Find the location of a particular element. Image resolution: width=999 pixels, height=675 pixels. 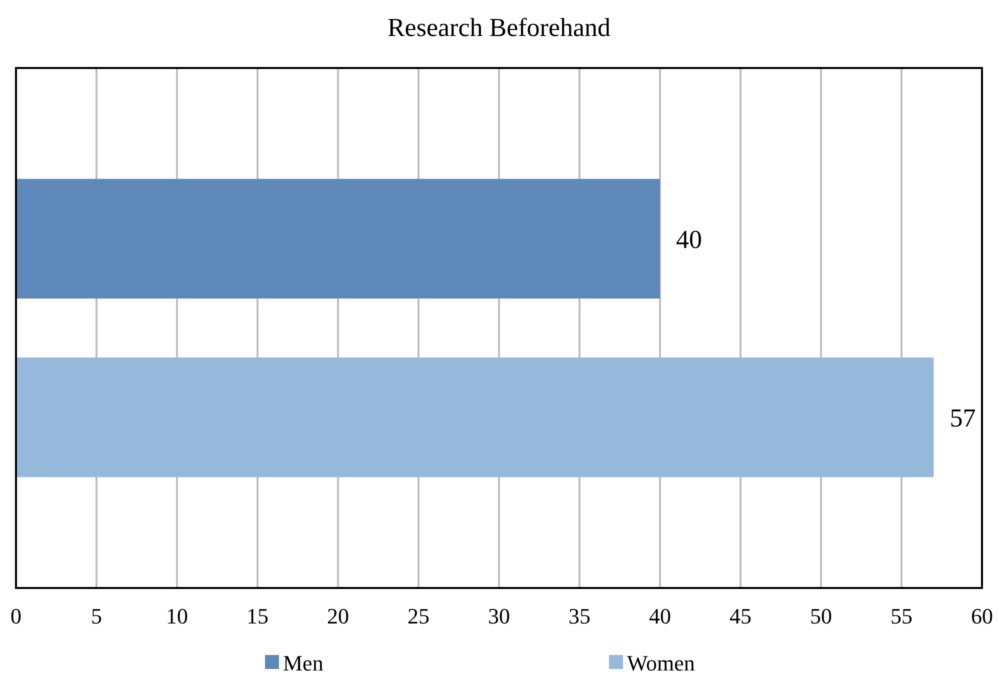

x-tick-label: 20 is located at coordinates (338, 616).